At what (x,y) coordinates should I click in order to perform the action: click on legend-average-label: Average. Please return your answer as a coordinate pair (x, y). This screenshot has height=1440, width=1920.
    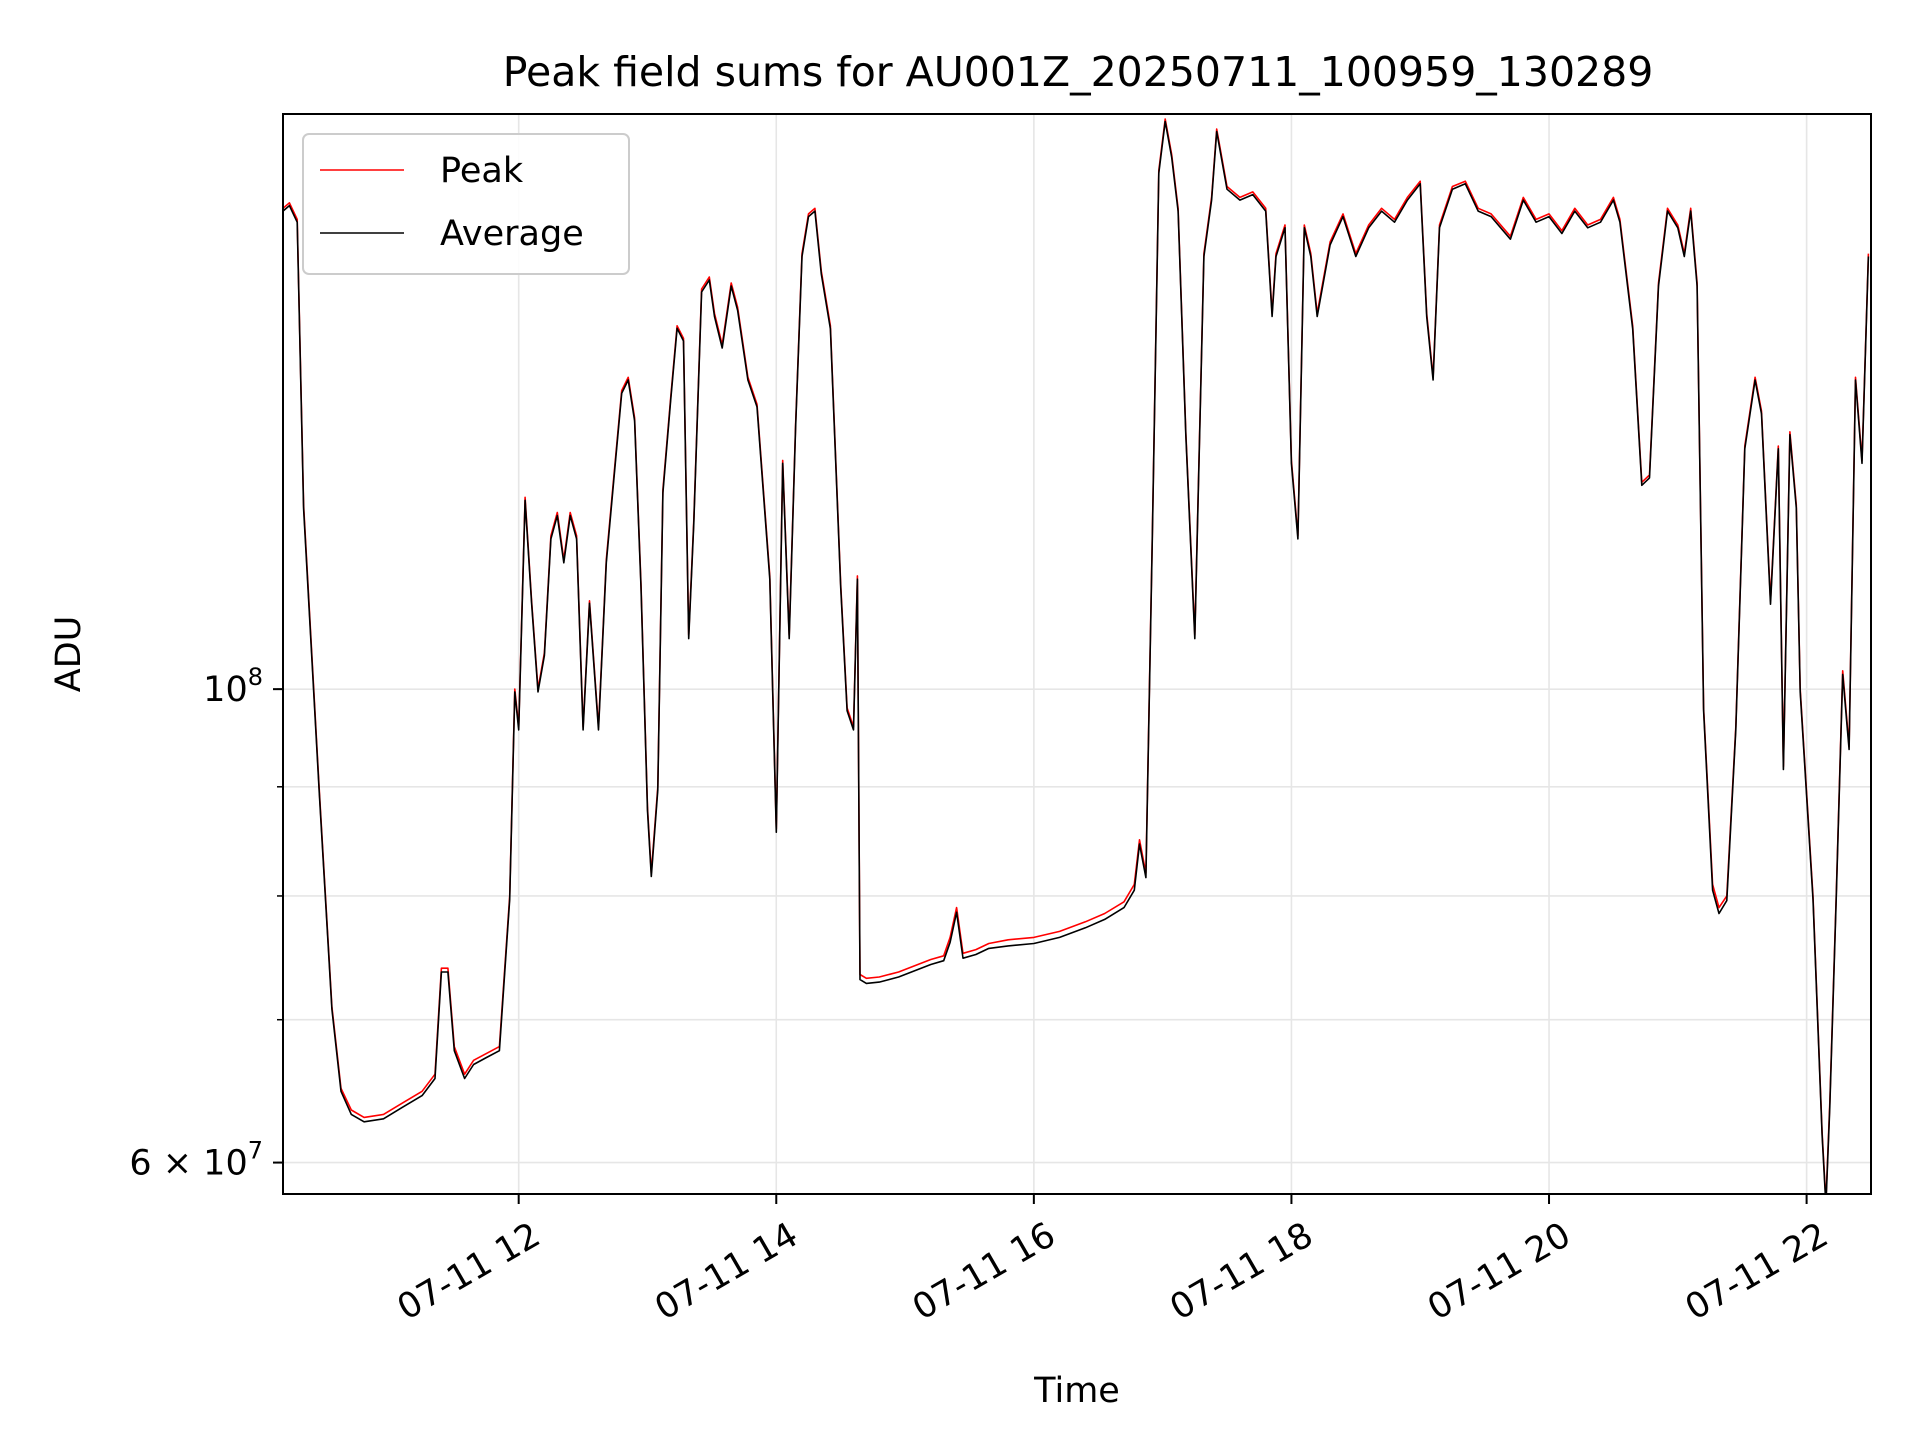
    Looking at the image, I should click on (512, 234).